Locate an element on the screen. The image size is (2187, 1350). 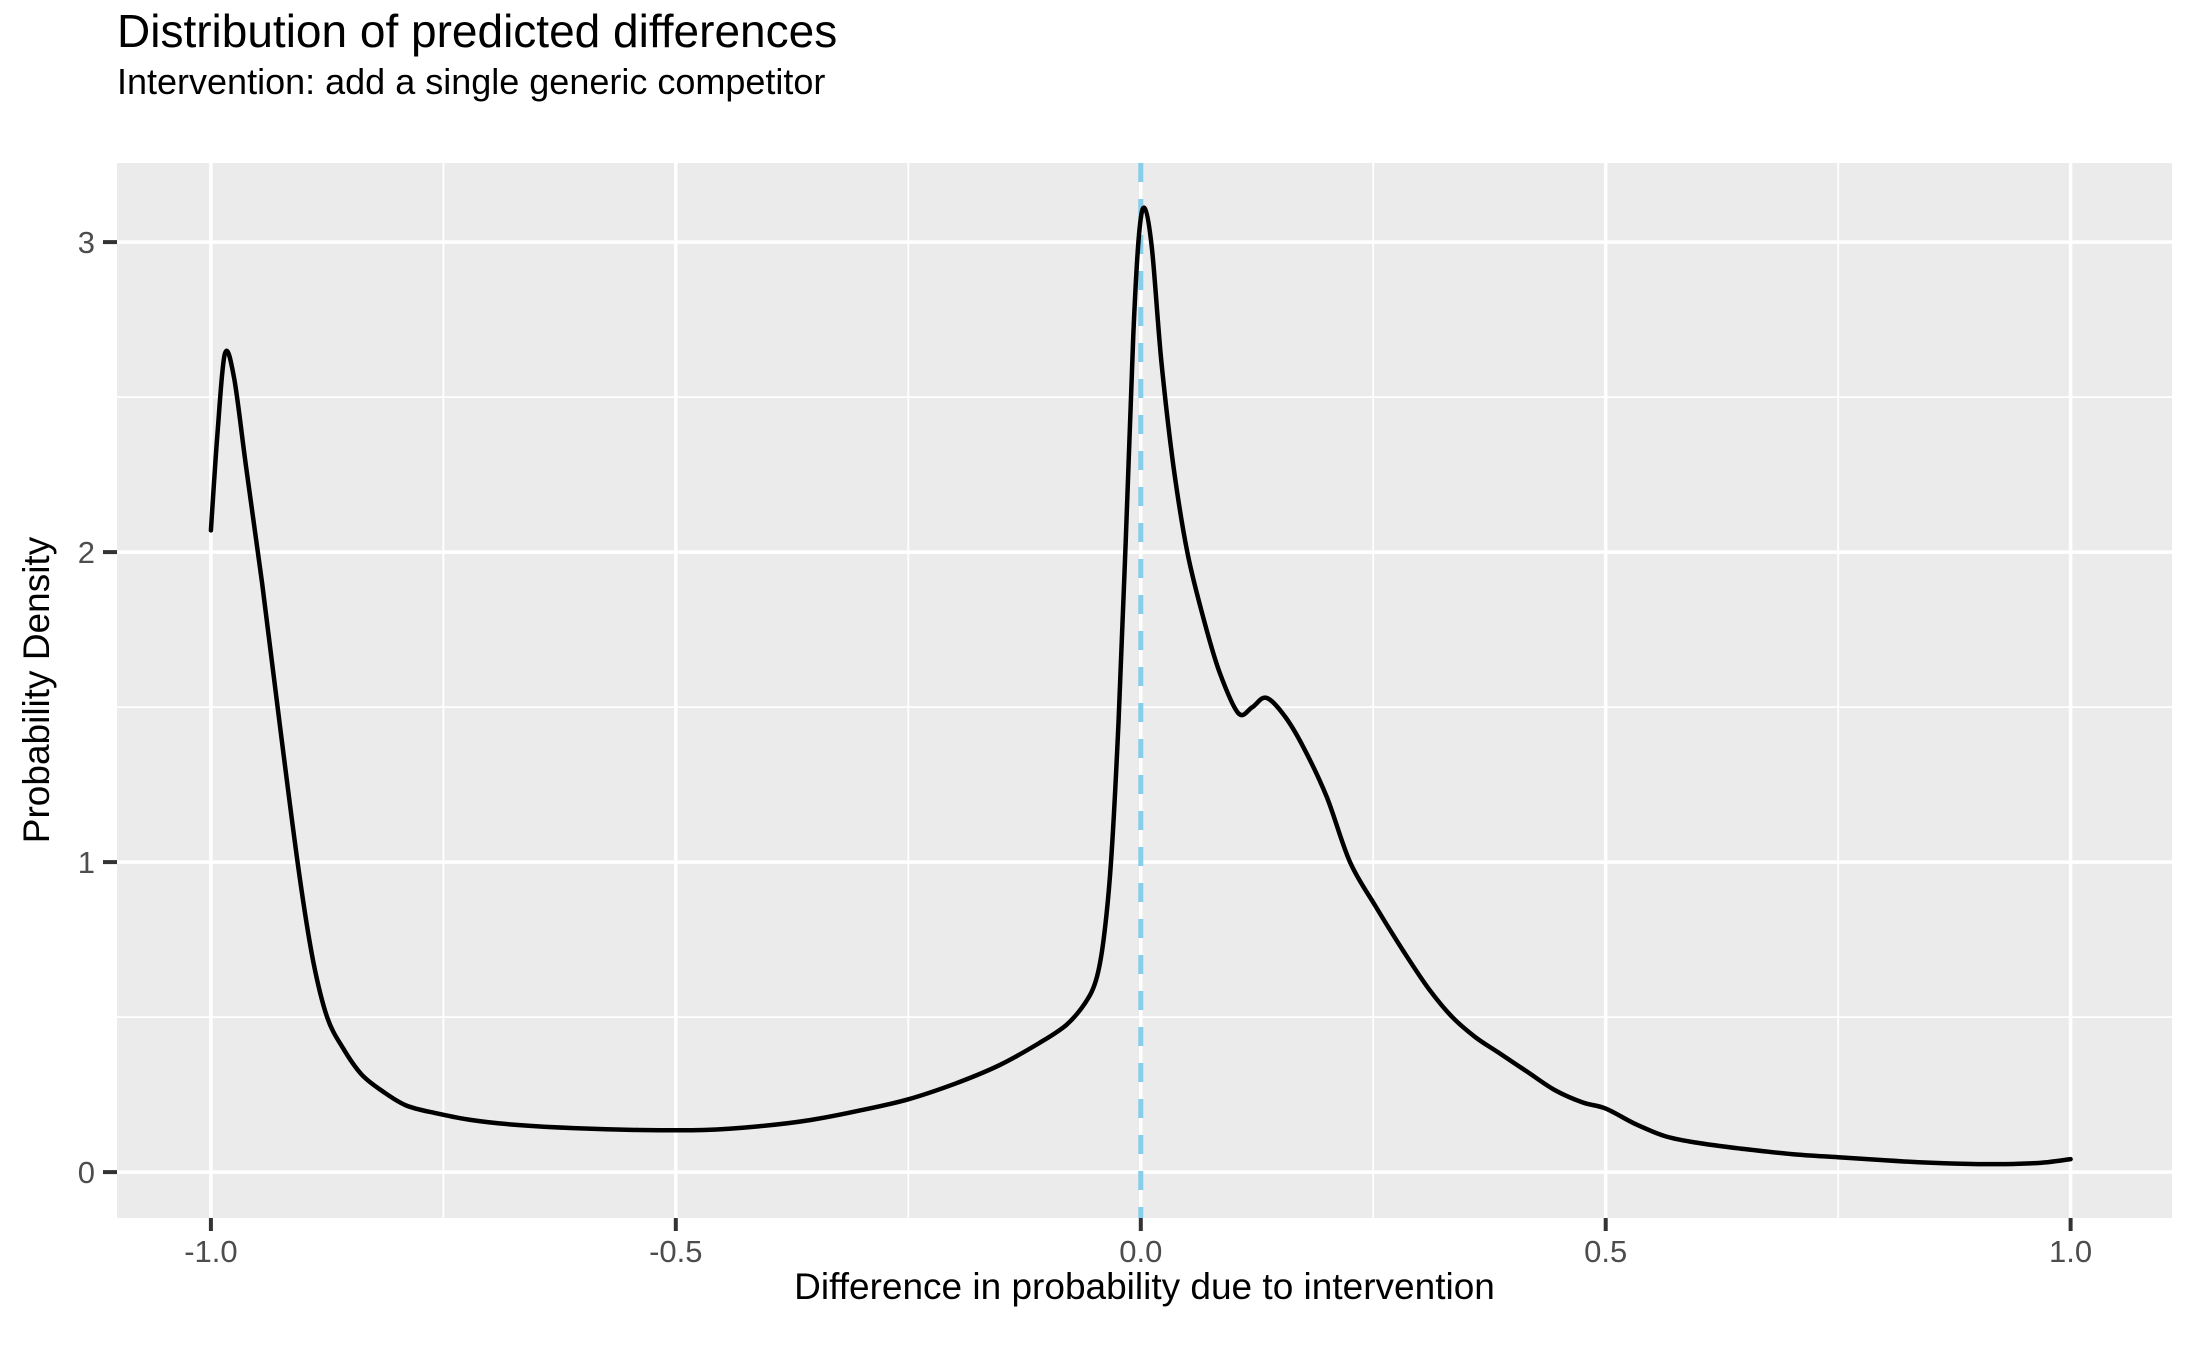
y-axis-title: Probability Density is located at coordinates (36, 690).